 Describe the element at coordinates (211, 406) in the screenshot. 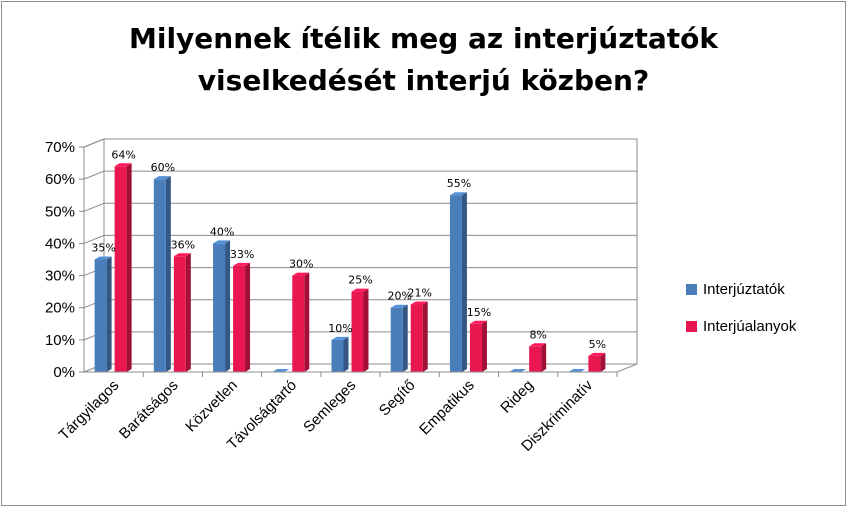

I see `category-label-kozvetlen: Közvetlen` at that location.